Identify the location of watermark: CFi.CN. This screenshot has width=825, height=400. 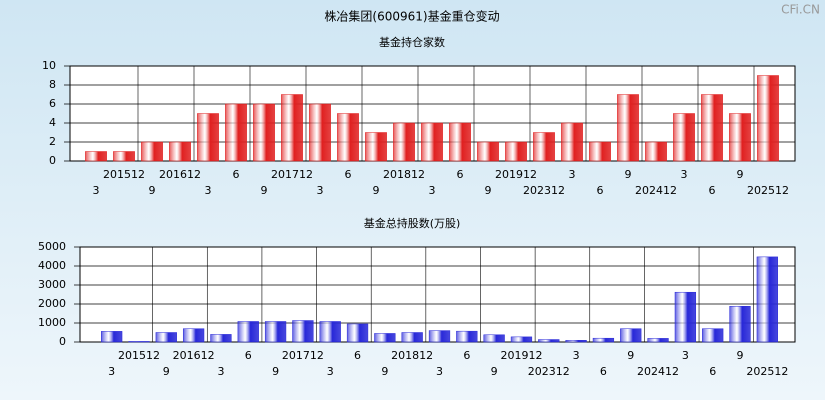
(800, 10).